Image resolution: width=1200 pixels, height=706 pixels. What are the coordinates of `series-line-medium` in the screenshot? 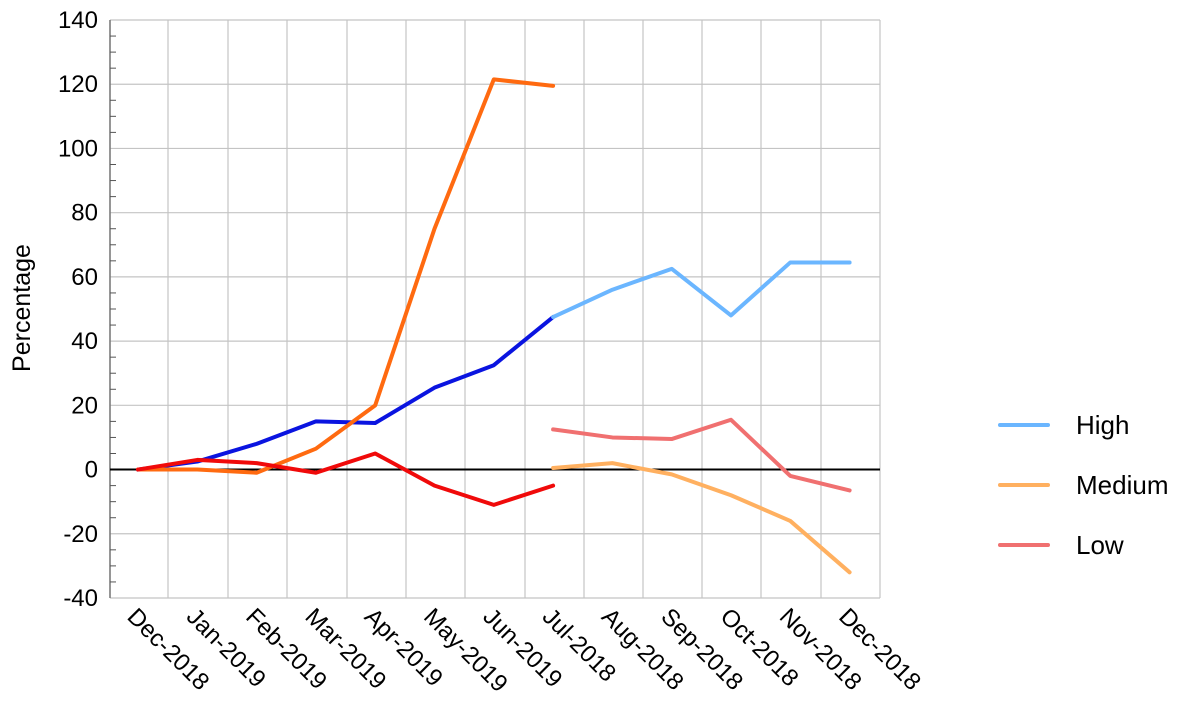 It's located at (701, 518).